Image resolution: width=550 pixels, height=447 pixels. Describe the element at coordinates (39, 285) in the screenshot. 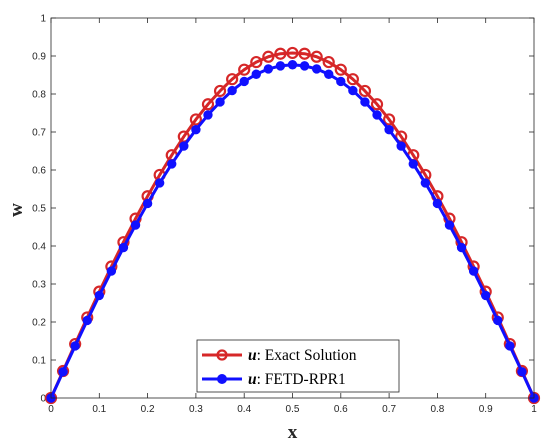

I see `y-tick-label: 0.3` at that location.